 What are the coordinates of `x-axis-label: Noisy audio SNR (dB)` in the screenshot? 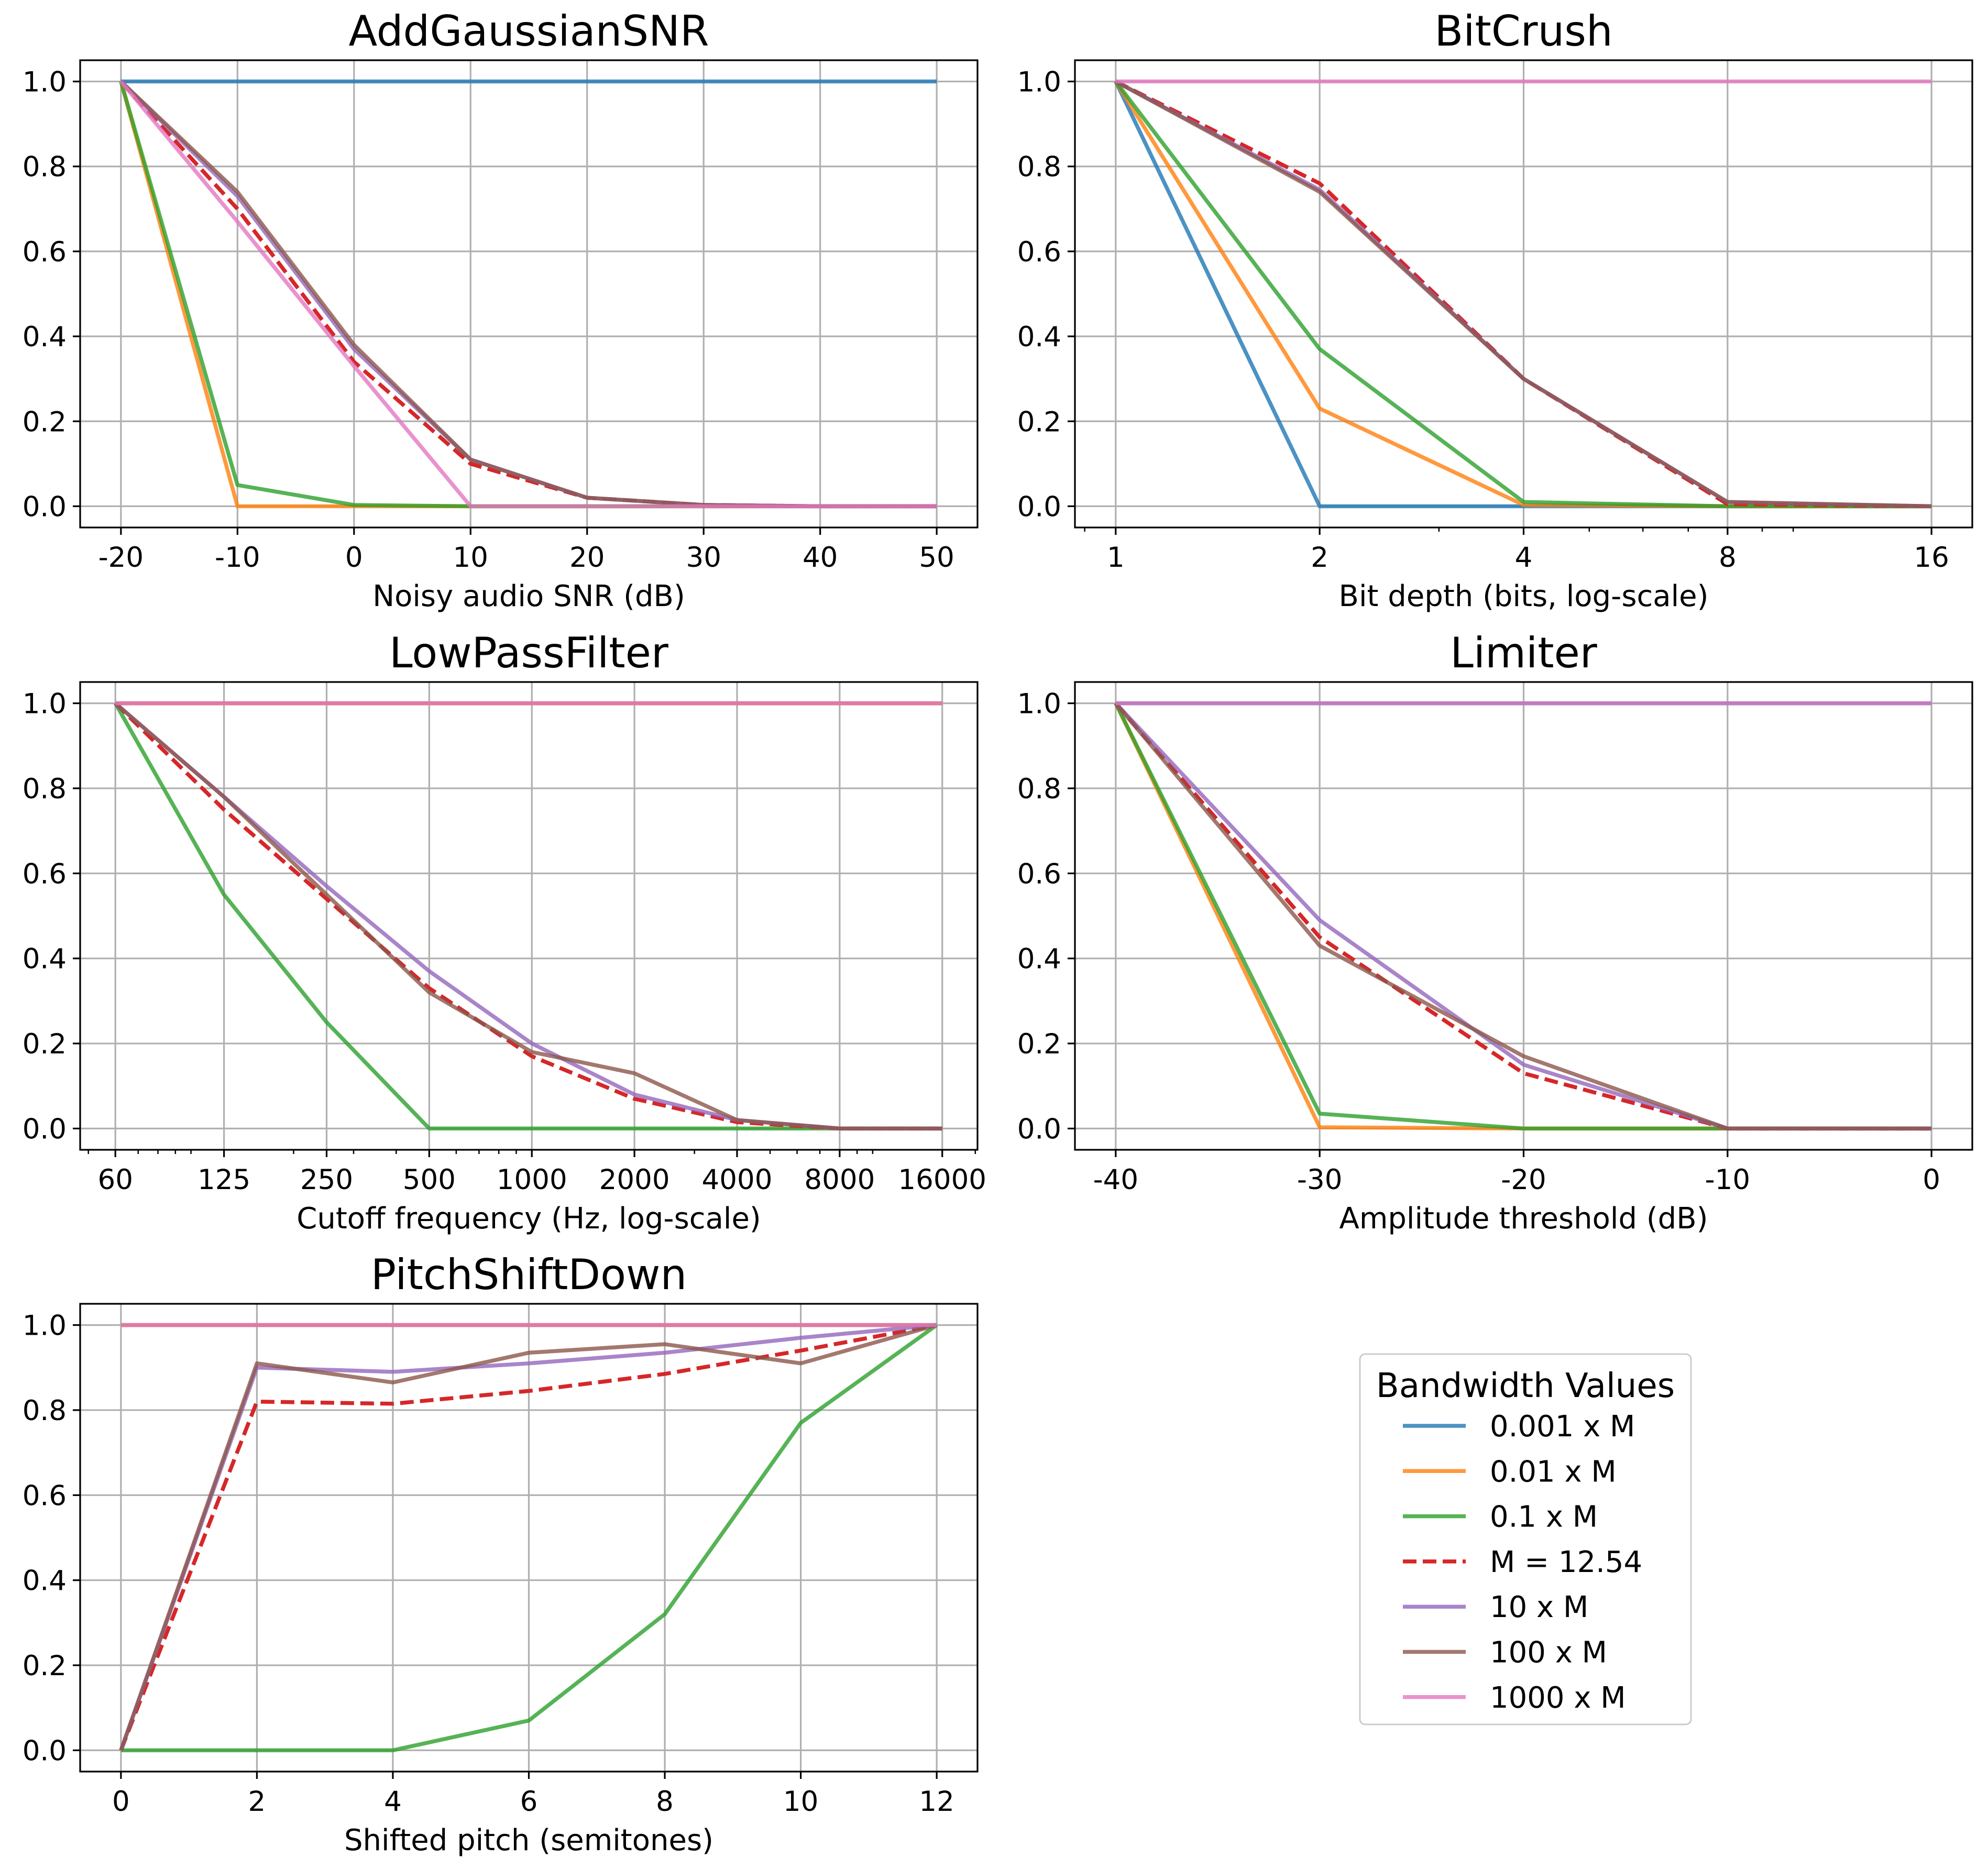 It's located at (529, 596).